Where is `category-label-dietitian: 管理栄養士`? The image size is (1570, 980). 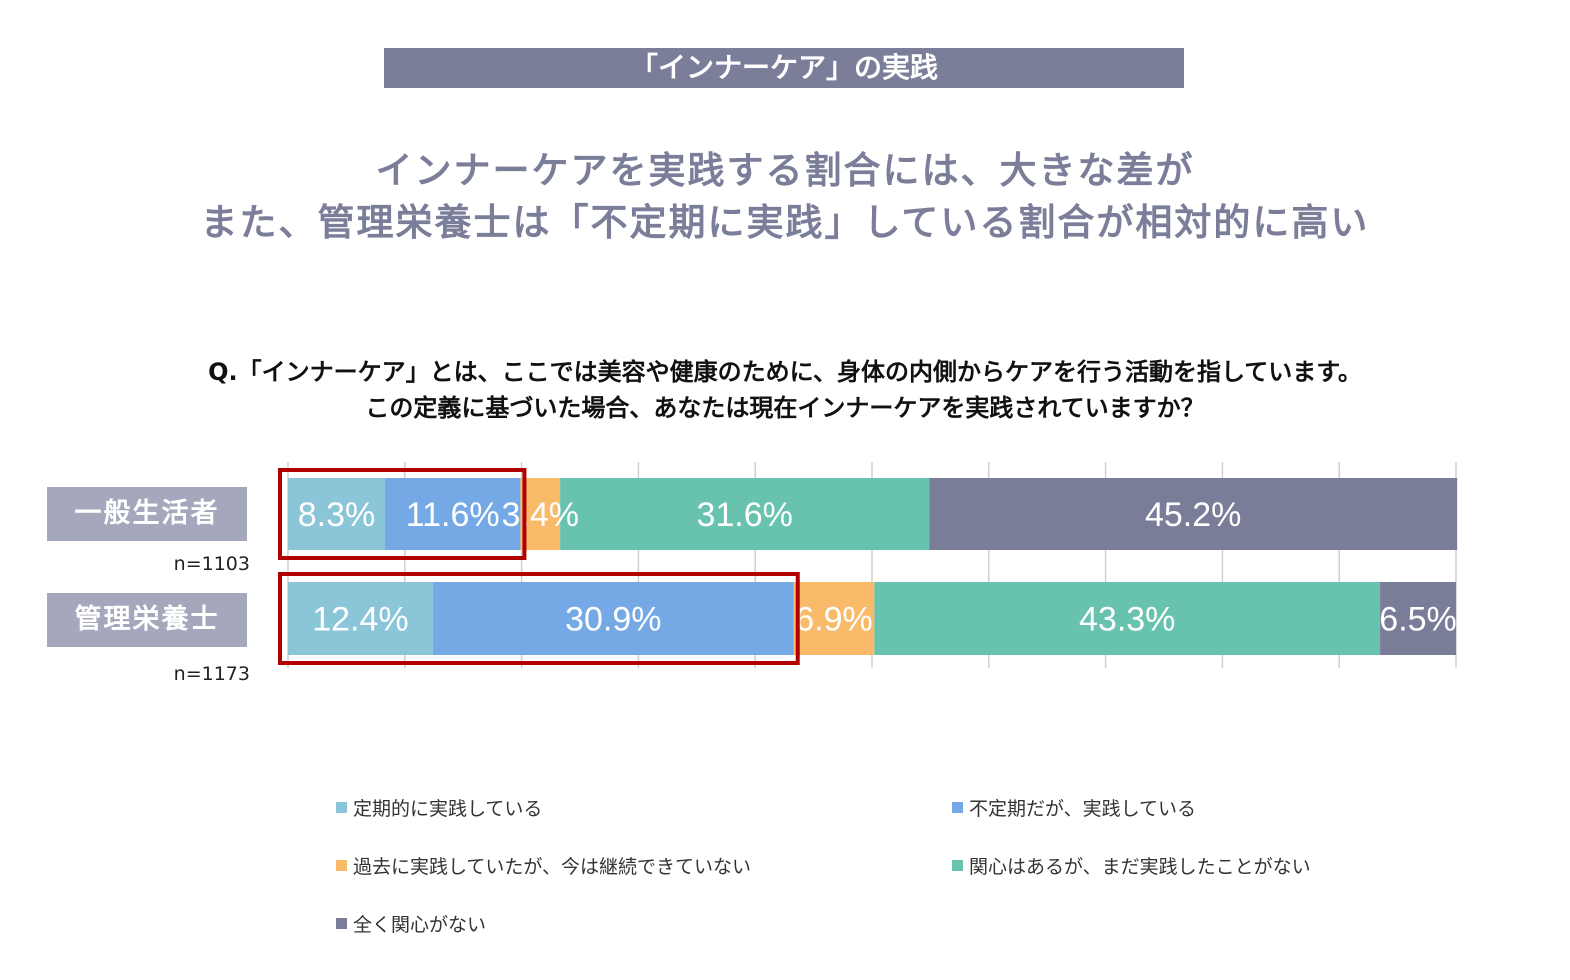
category-label-dietitian: 管理栄養士 is located at coordinates (147, 620).